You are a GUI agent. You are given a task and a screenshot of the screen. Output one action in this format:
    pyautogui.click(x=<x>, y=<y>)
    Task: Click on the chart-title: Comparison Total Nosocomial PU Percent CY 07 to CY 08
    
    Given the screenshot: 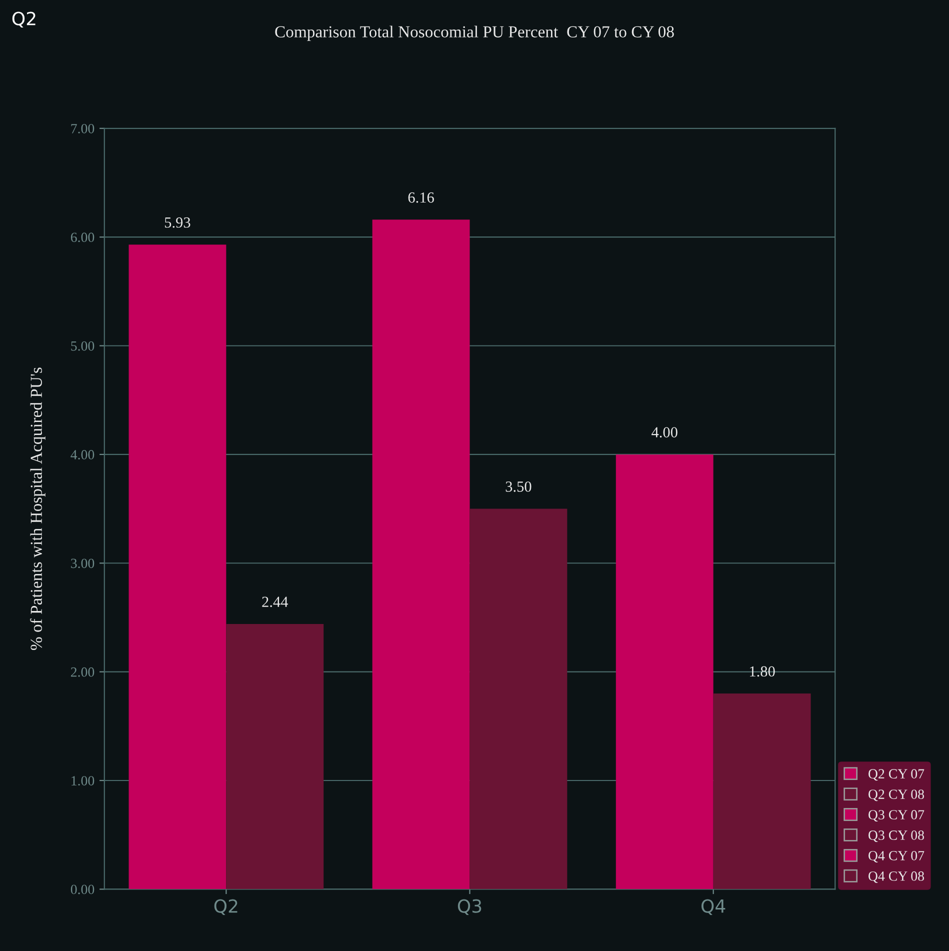 What is the action you would take?
    pyautogui.click(x=474, y=33)
    